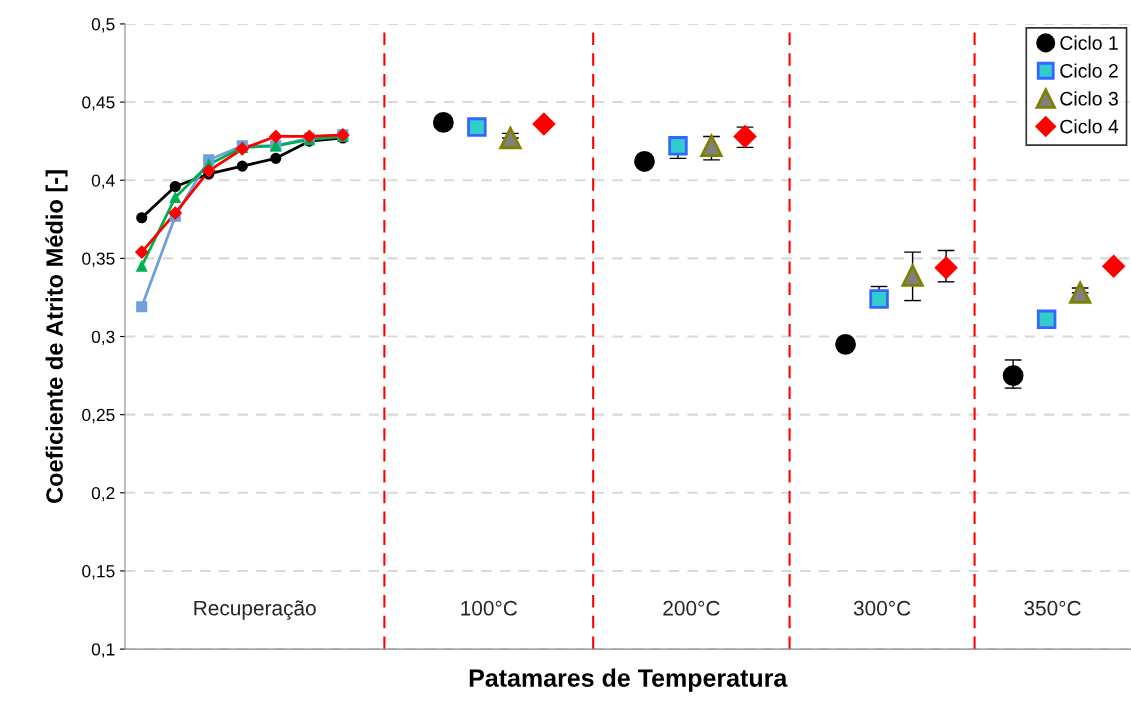 The width and height of the screenshot is (1131, 704). Describe the element at coordinates (103, 494) in the screenshot. I see `y-tick-label: 0,2` at that location.